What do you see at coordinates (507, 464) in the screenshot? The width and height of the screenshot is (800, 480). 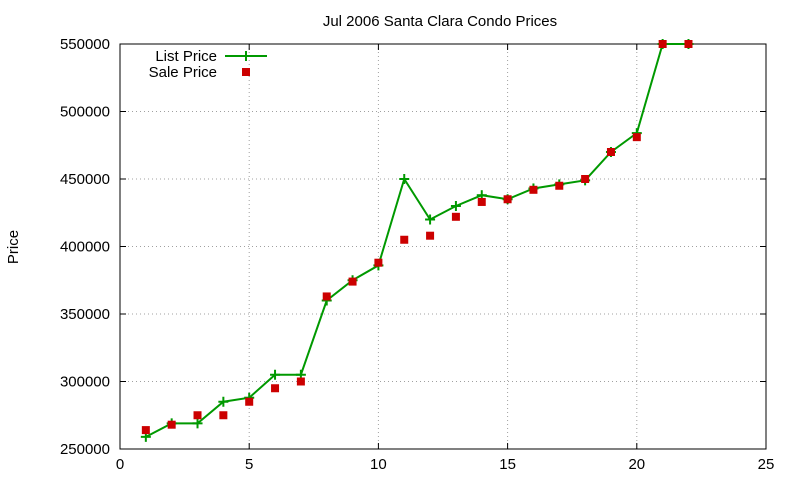 I see `x-tick-label: 15` at bounding box center [507, 464].